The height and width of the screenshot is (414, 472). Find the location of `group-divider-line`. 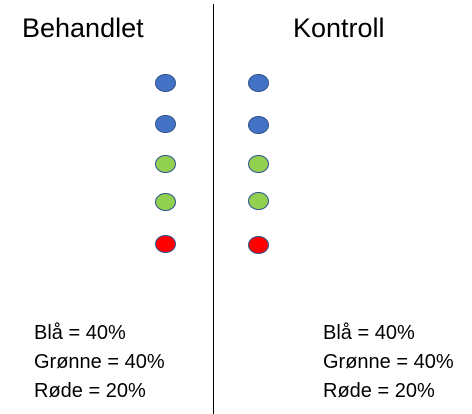

group-divider-line is located at coordinates (213, 209).